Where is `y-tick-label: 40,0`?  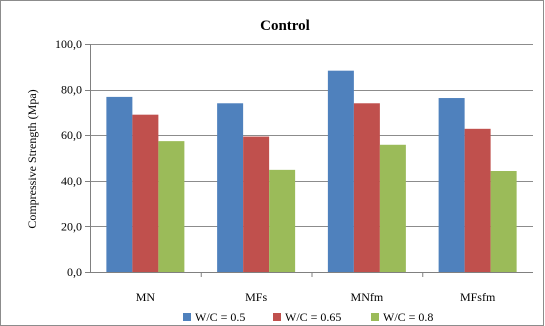 y-tick-label: 40,0 is located at coordinates (71, 181).